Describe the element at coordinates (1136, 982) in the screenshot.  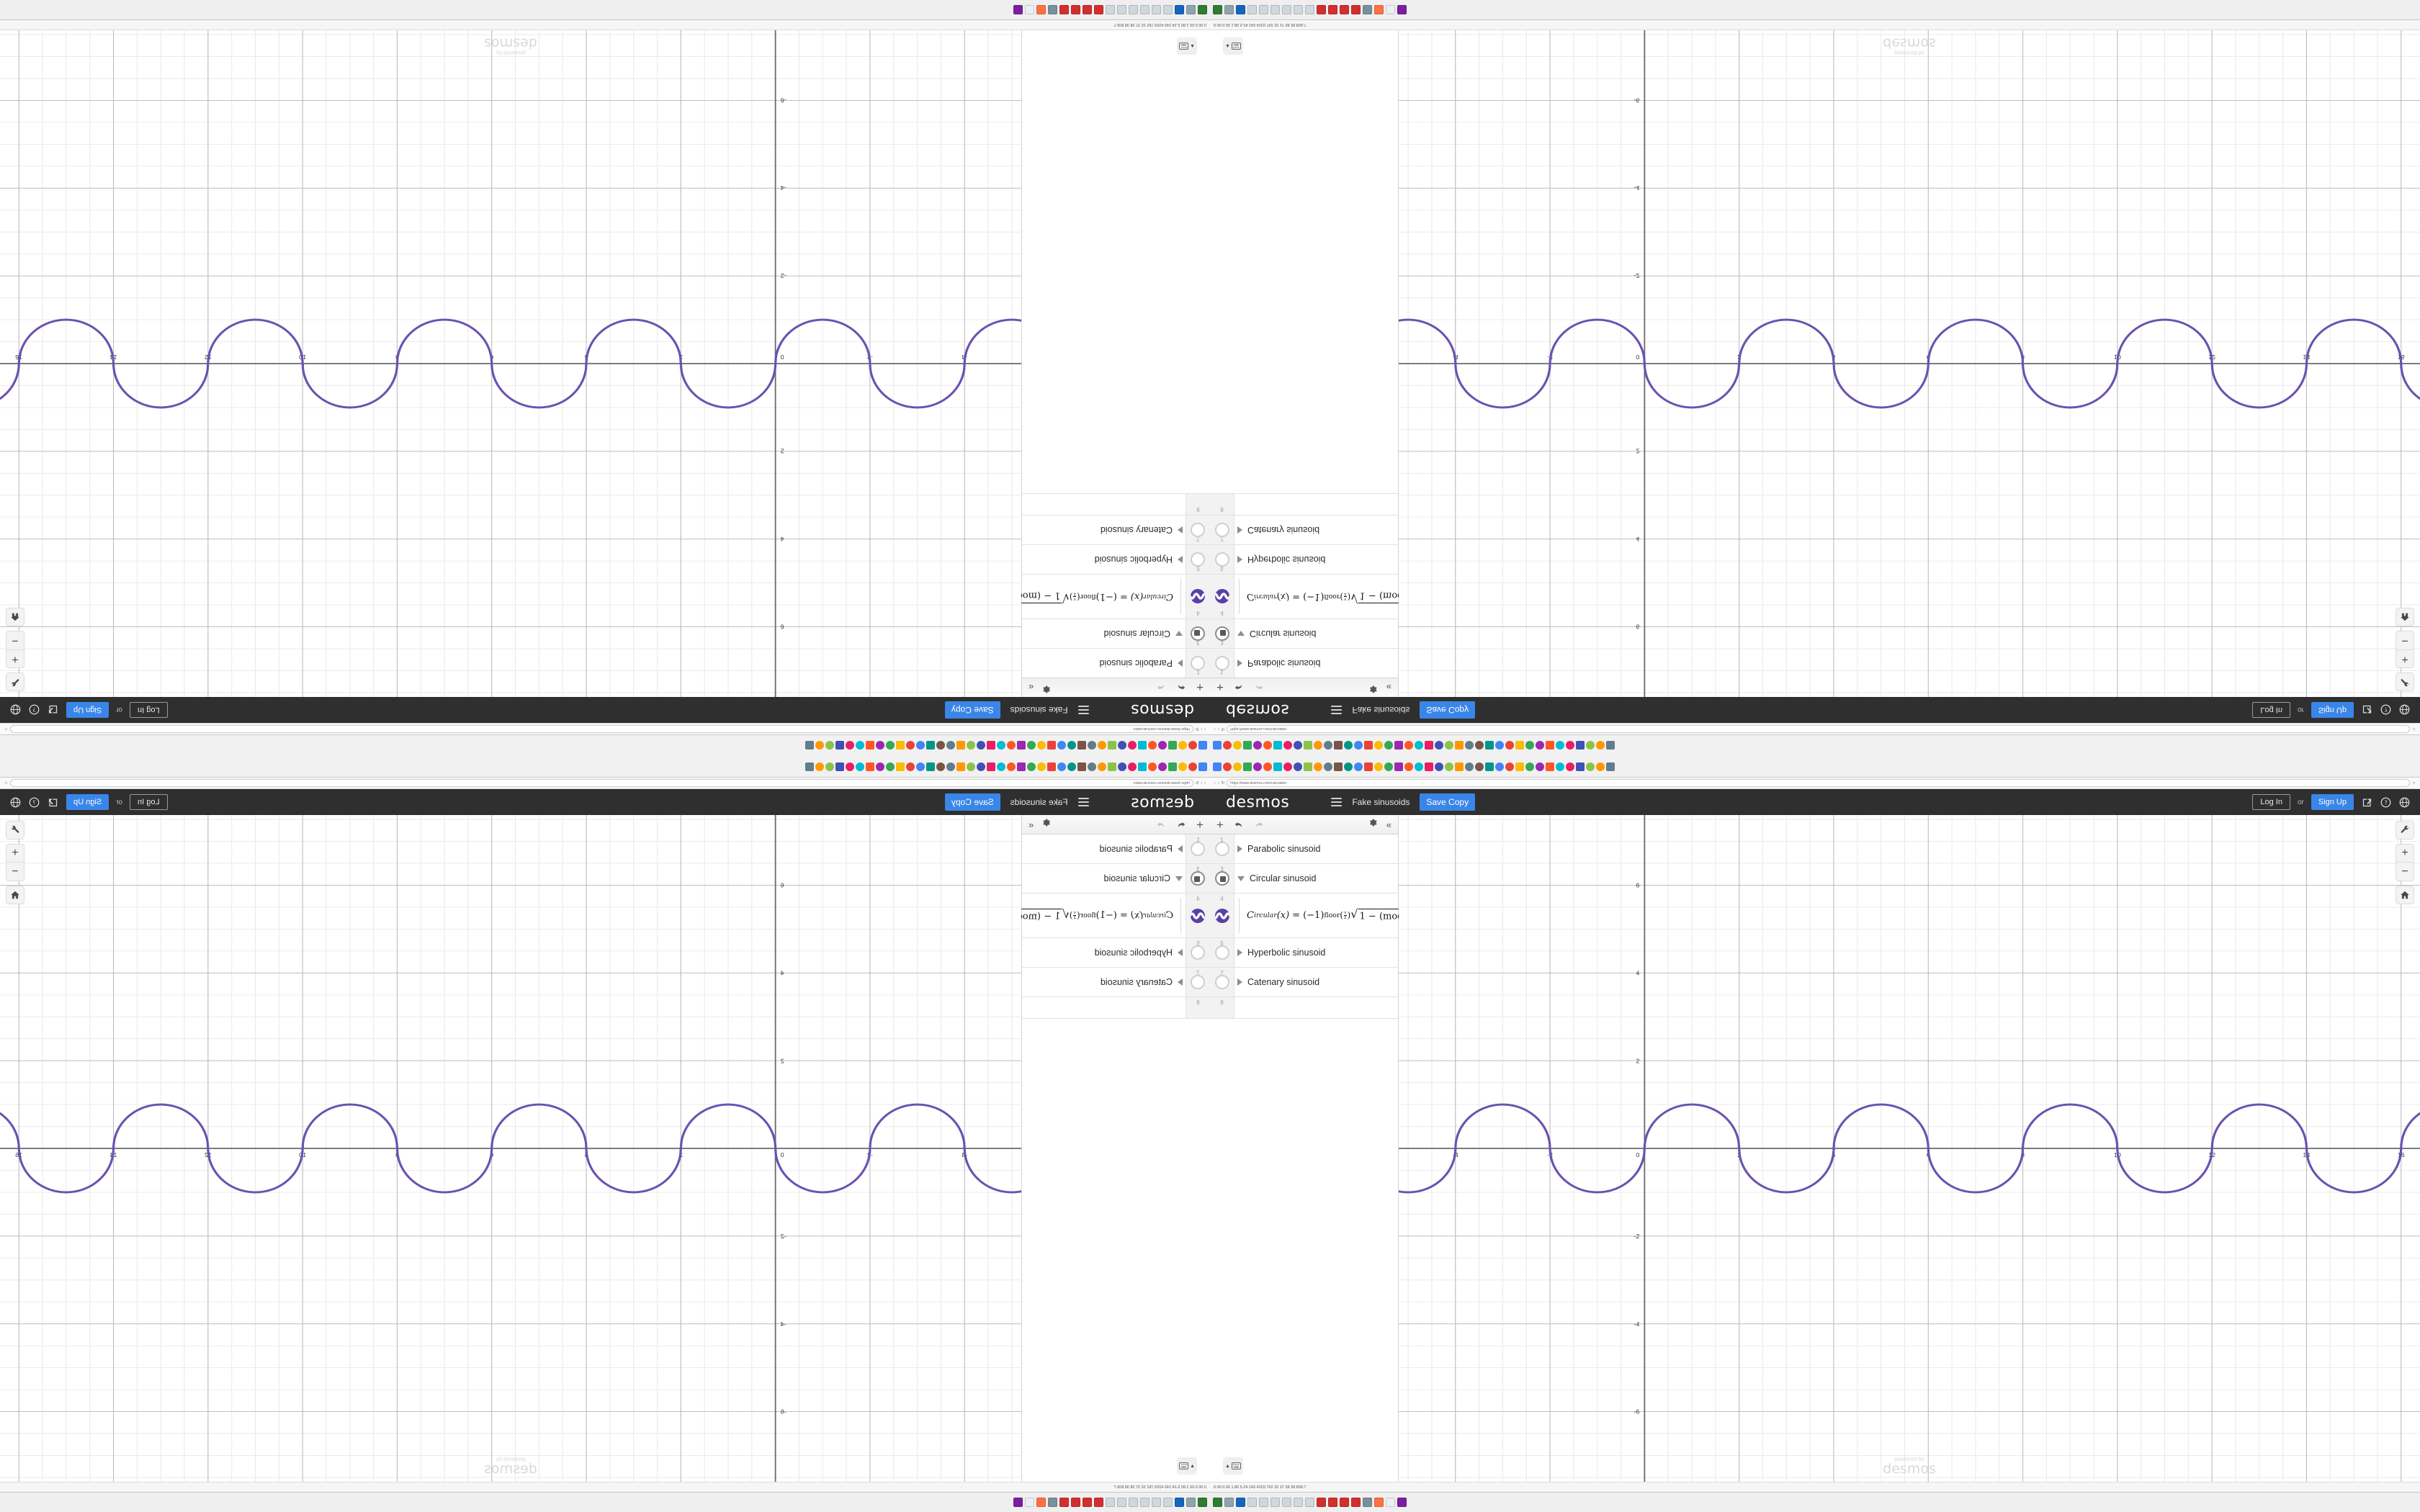
I see `folder-label: Catenary sinusoid` at that location.